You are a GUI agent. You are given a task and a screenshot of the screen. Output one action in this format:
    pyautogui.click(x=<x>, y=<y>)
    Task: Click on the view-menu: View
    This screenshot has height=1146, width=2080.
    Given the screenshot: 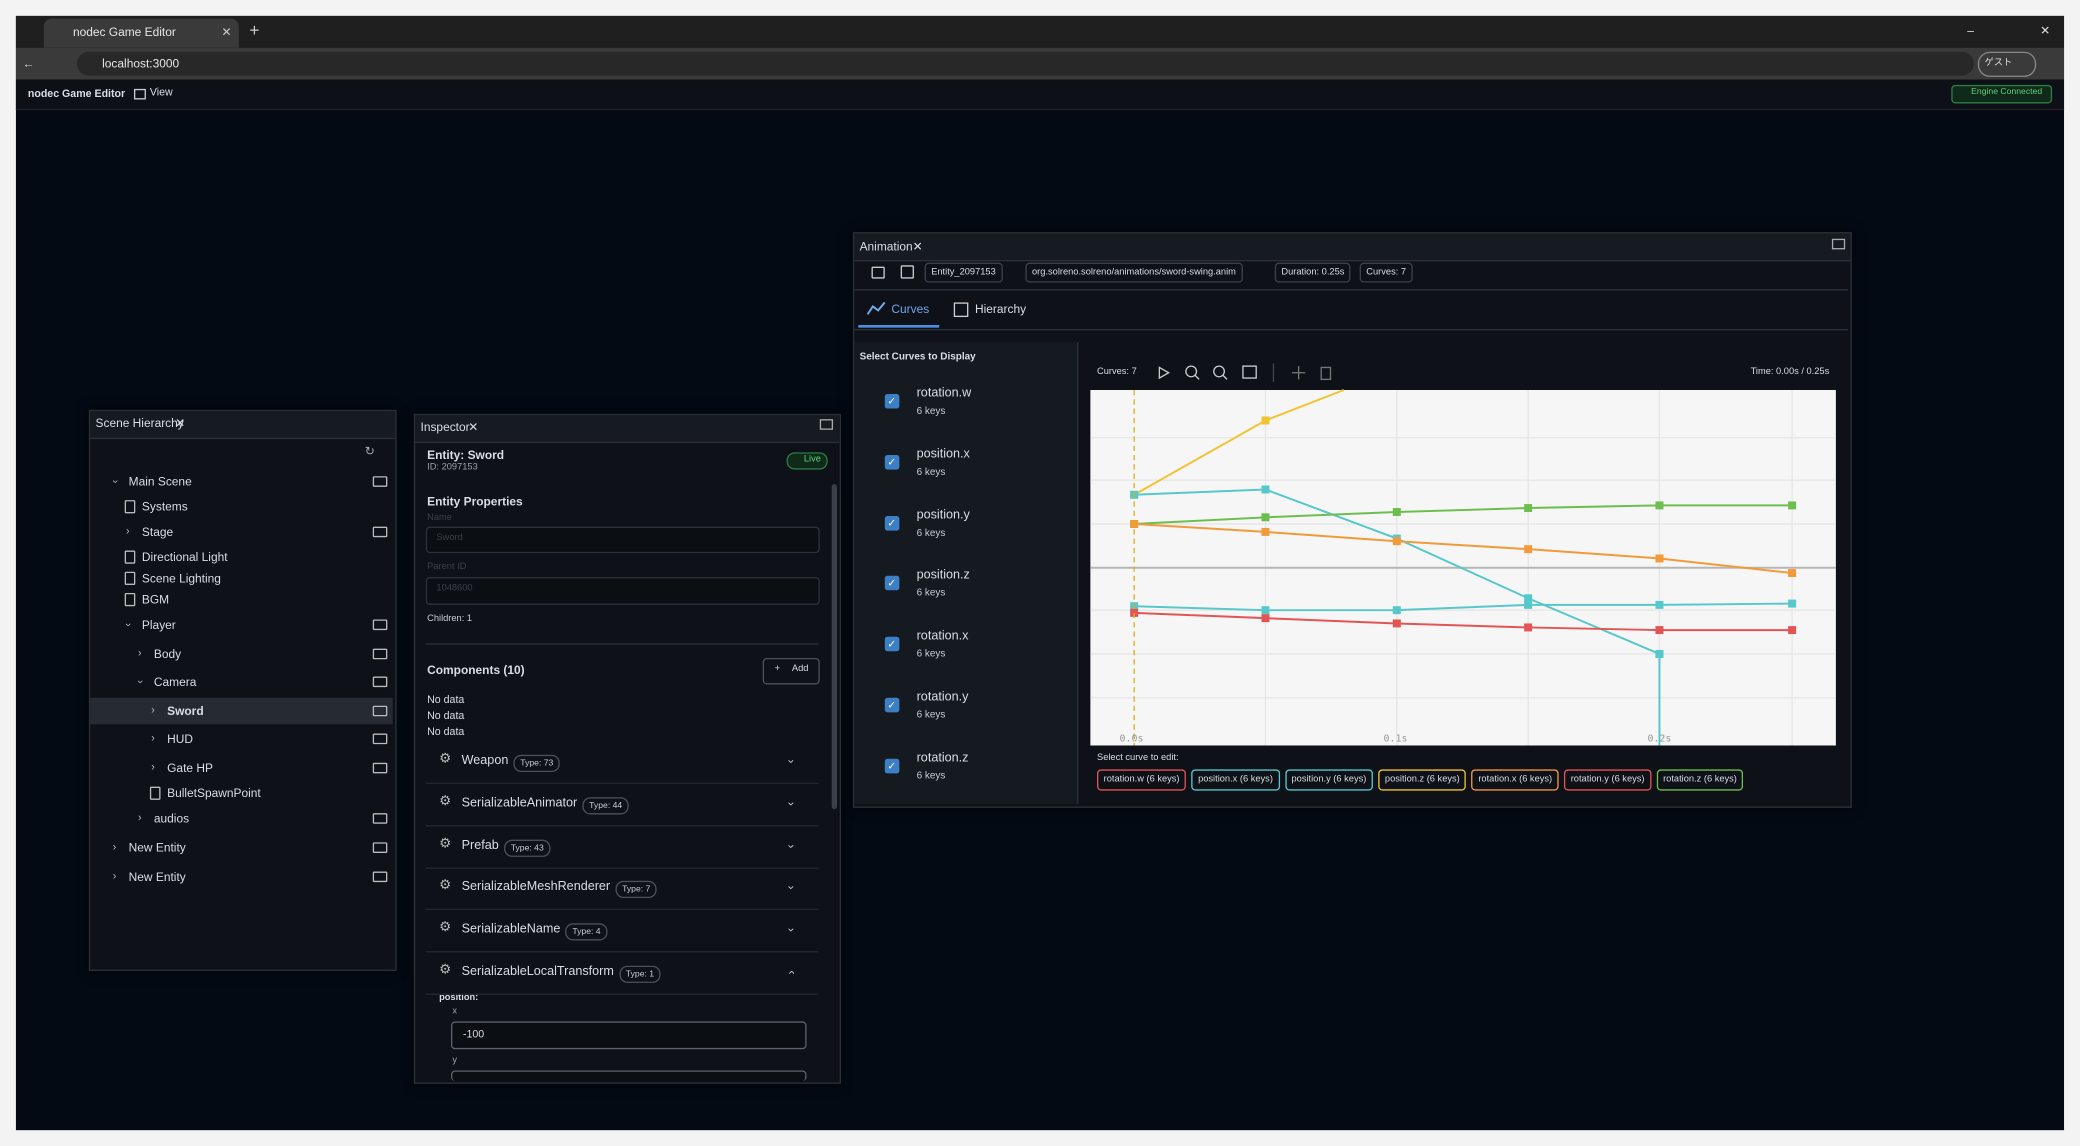 What is the action you would take?
    pyautogui.click(x=161, y=92)
    